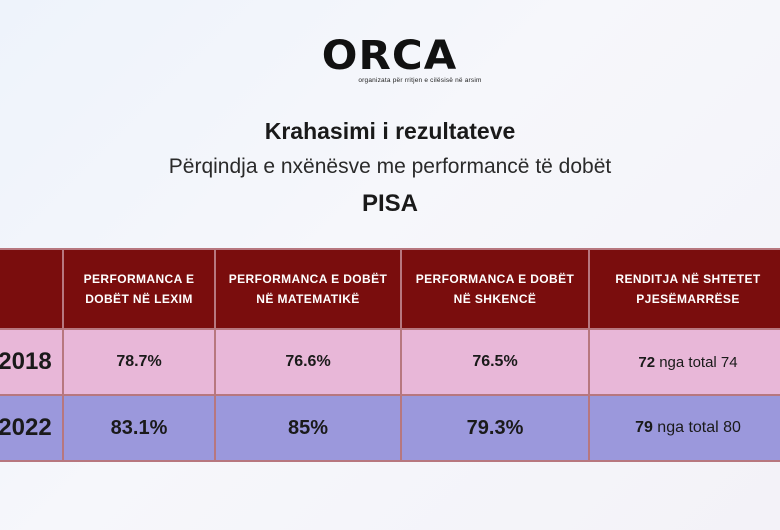 The height and width of the screenshot is (530, 780). What do you see at coordinates (139, 428) in the screenshot?
I see `reading-cell: 83.1%` at bounding box center [139, 428].